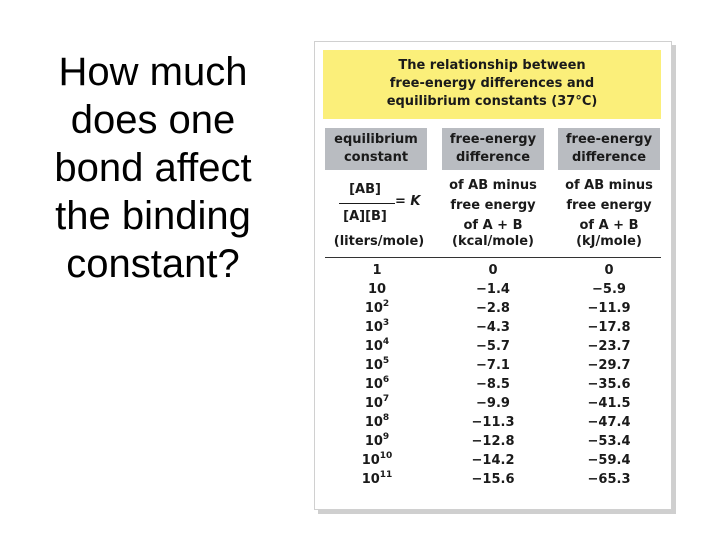  I want to click on table-row: 1010 −14.2 −59.4, so click(493, 460).